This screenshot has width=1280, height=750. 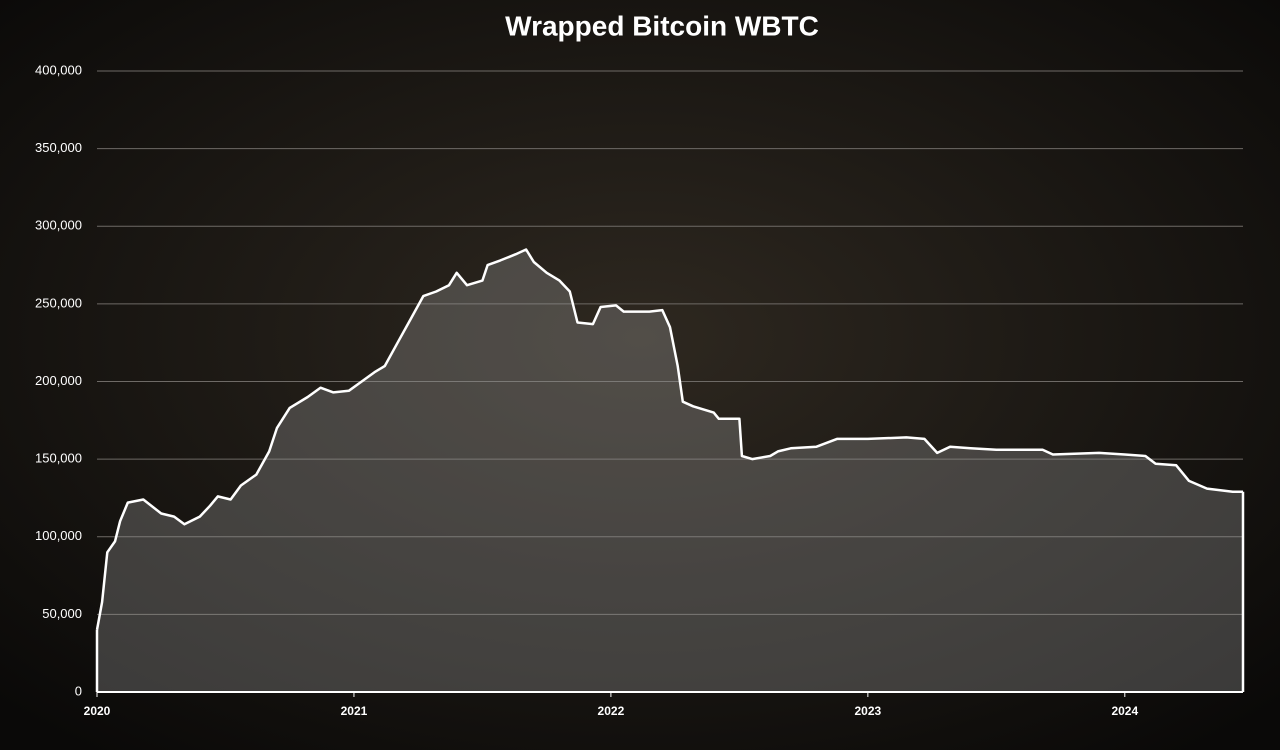 What do you see at coordinates (58, 69) in the screenshot?
I see `y-tick-label: 400,000` at bounding box center [58, 69].